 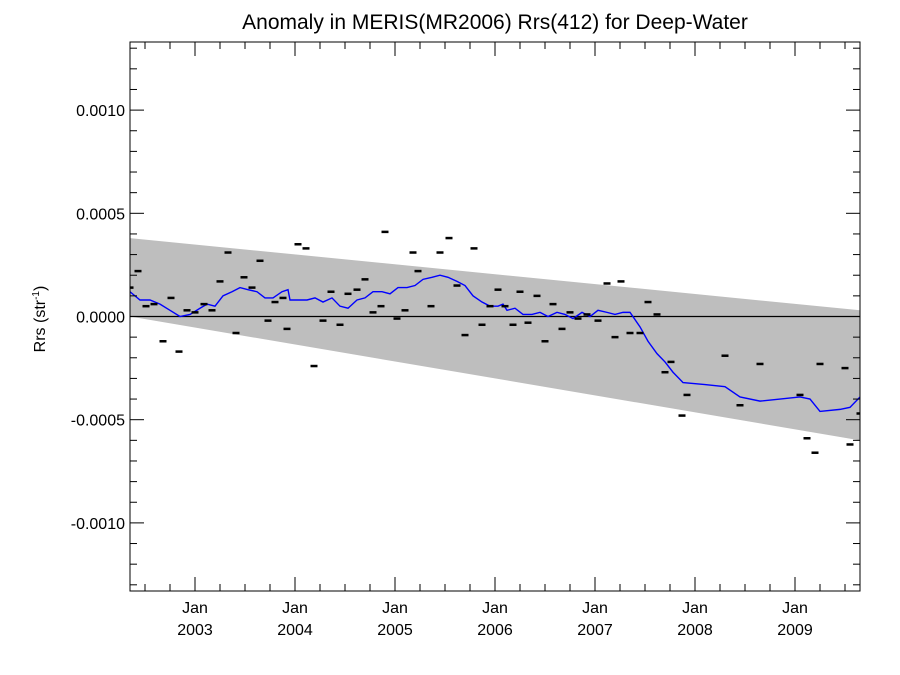 What do you see at coordinates (100, 111) in the screenshot?
I see `y-tick-label: 0.0010` at bounding box center [100, 111].